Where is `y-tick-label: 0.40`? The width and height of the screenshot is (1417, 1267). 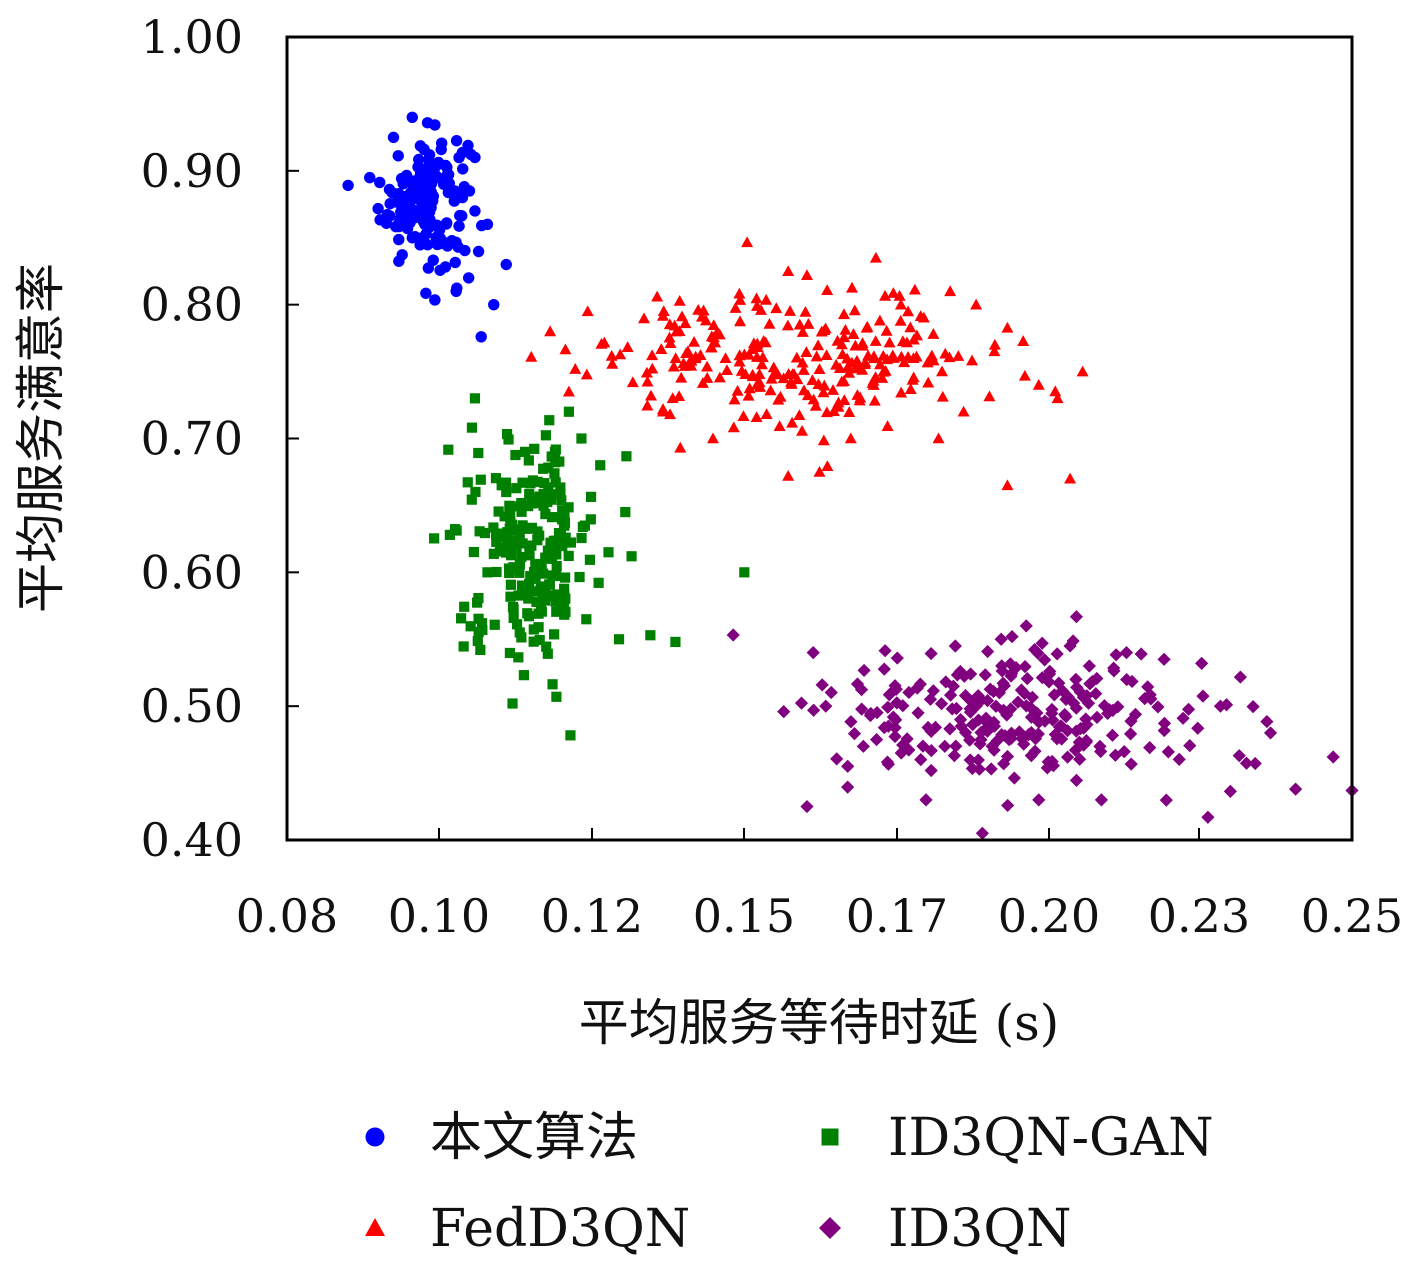
y-tick-label: 0.40 is located at coordinates (192, 840).